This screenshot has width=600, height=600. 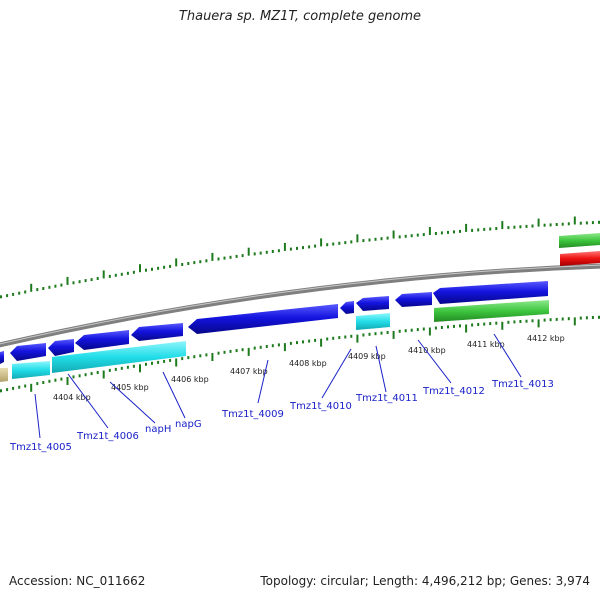 What do you see at coordinates (386, 398) in the screenshot?
I see `gene-label-tmz1t-4011: Tmz1t_4011` at bounding box center [386, 398].